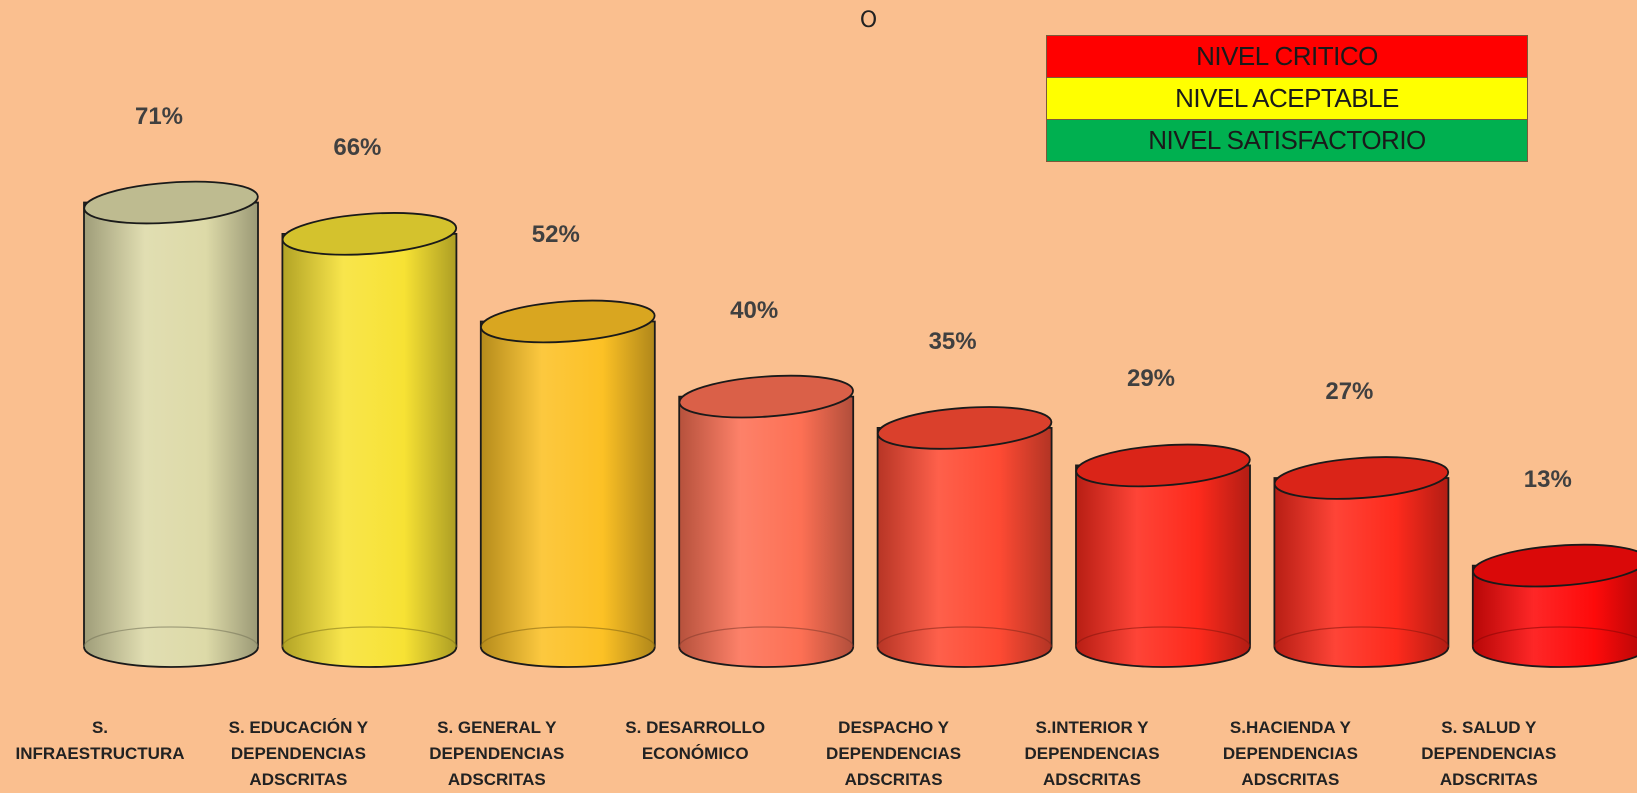 Image resolution: width=1637 pixels, height=793 pixels. Describe the element at coordinates (1489, 753) in the screenshot. I see `x-tick-label: S. SALUD Y DEPENDENCIAS ADSCRITAS` at that location.